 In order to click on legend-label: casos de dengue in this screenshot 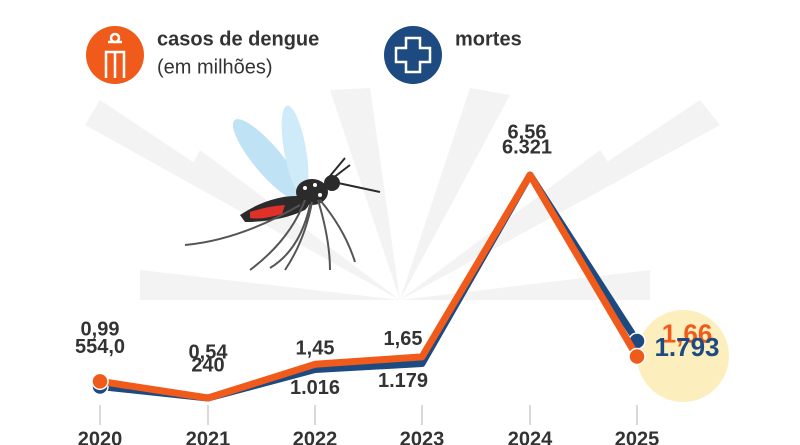, I will do `click(238, 39)`.